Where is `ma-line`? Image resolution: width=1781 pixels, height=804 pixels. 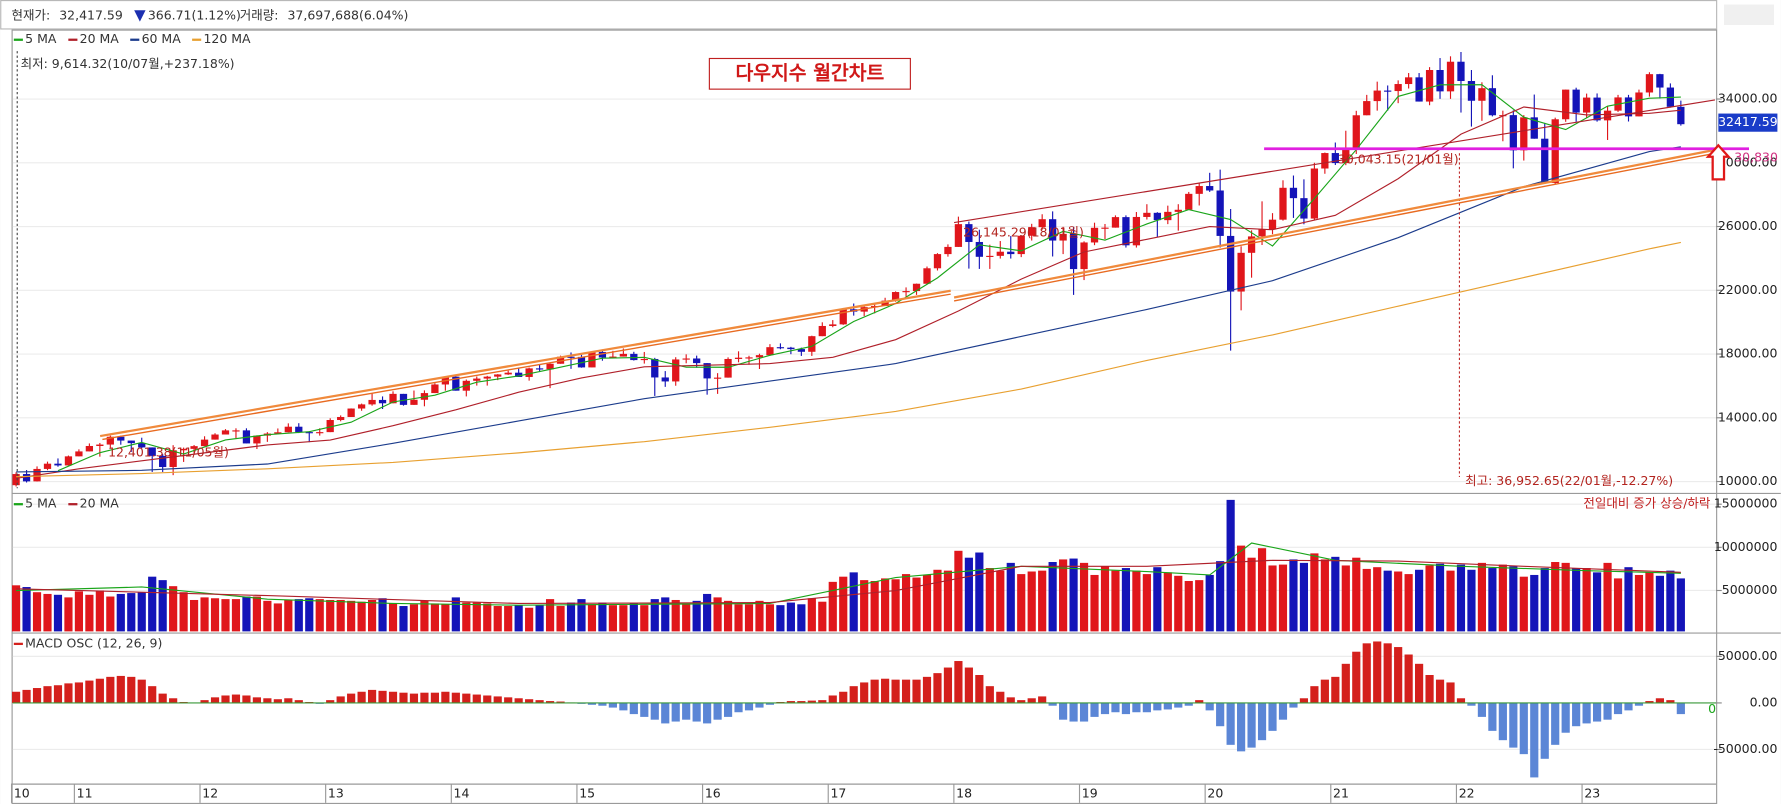
ma-line is located at coordinates (848, 582).